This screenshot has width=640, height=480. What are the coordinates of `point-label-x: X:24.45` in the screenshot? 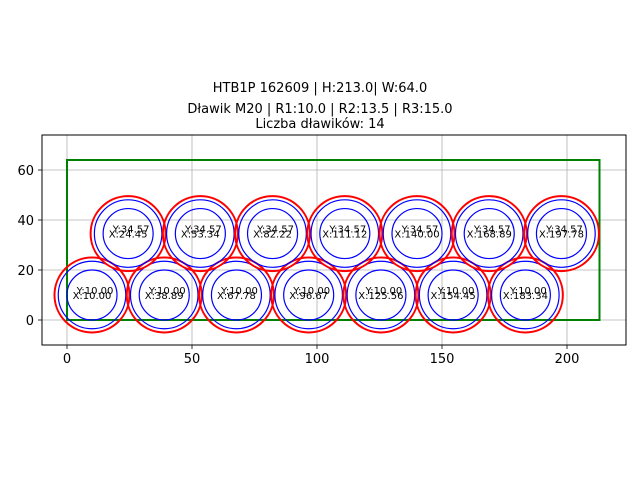 It's located at (128, 235).